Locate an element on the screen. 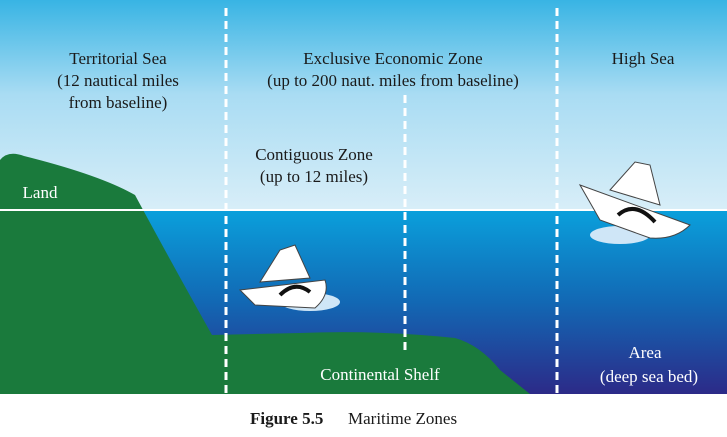 The image size is (727, 437). land-label: Land is located at coordinates (40, 192).